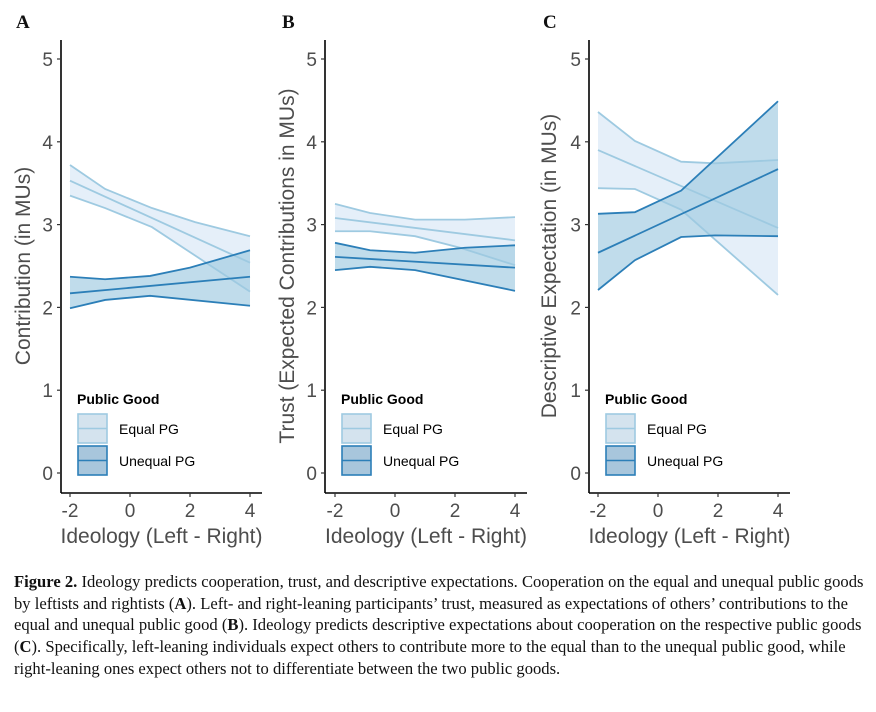 The image size is (876, 712). What do you see at coordinates (25, 647) in the screenshot?
I see `caption-panel-ref: C` at bounding box center [25, 647].